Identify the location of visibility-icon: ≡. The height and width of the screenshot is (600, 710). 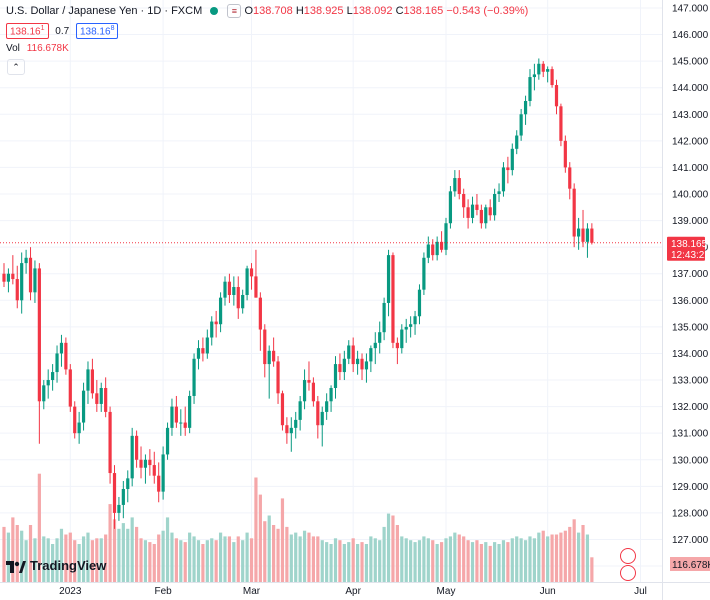
(234, 11).